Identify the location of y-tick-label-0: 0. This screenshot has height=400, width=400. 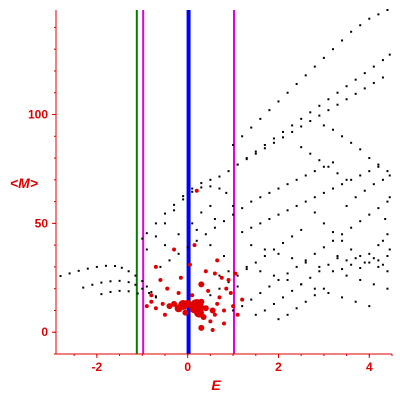
(44, 332).